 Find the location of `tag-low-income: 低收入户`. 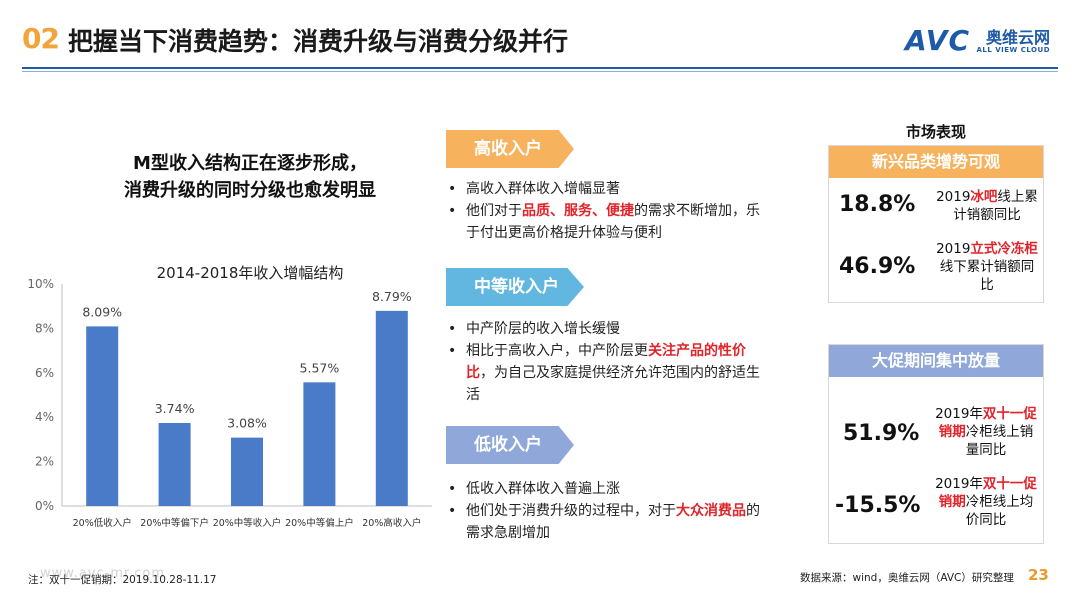

tag-low-income: 低收入户 is located at coordinates (510, 445).